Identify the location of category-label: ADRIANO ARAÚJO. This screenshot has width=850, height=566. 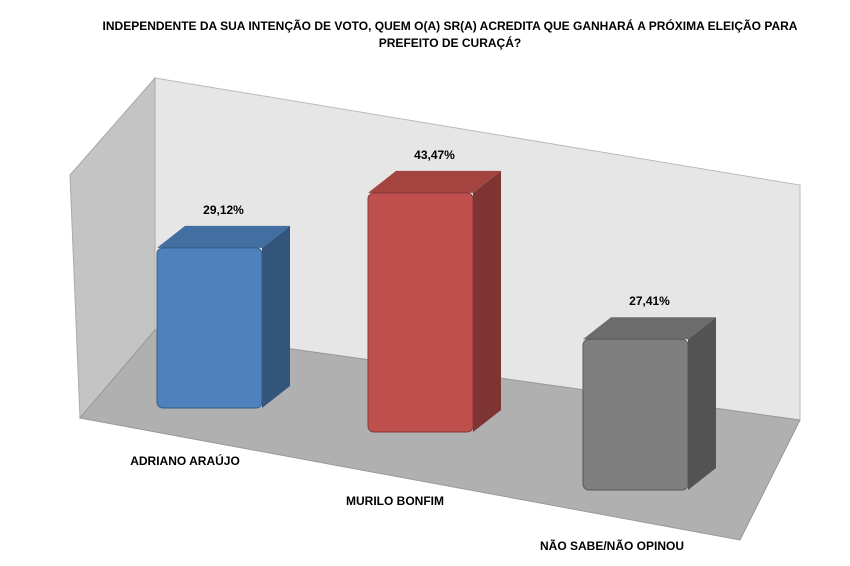
(185, 460).